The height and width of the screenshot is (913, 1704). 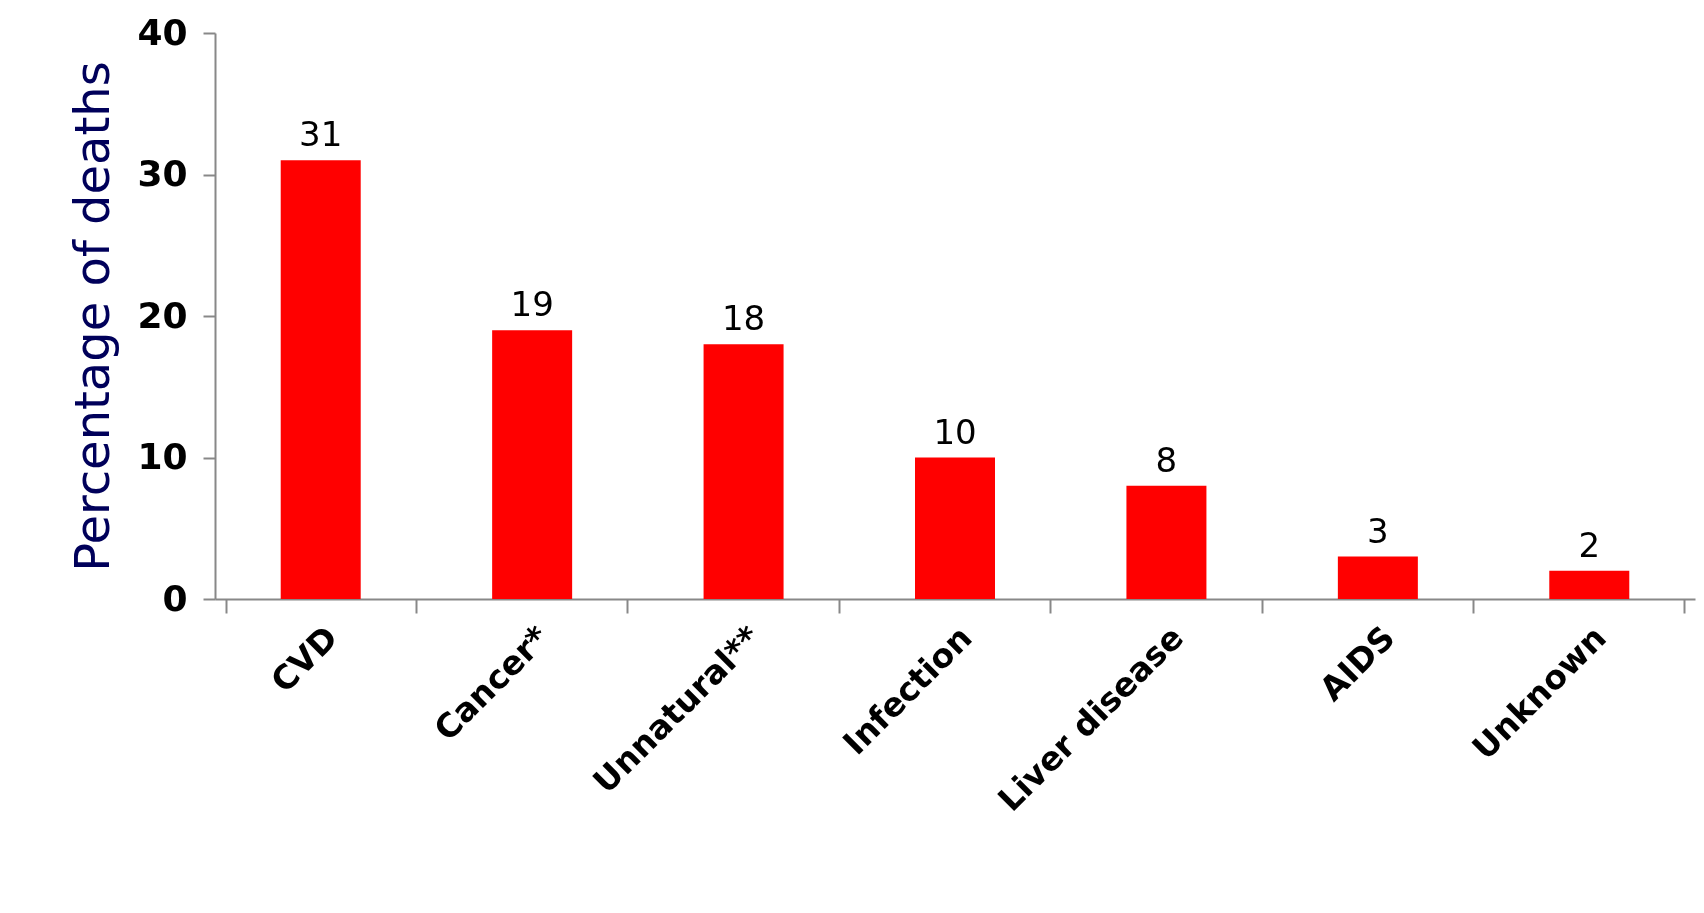 I want to click on data-label: 19, so click(x=532, y=304).